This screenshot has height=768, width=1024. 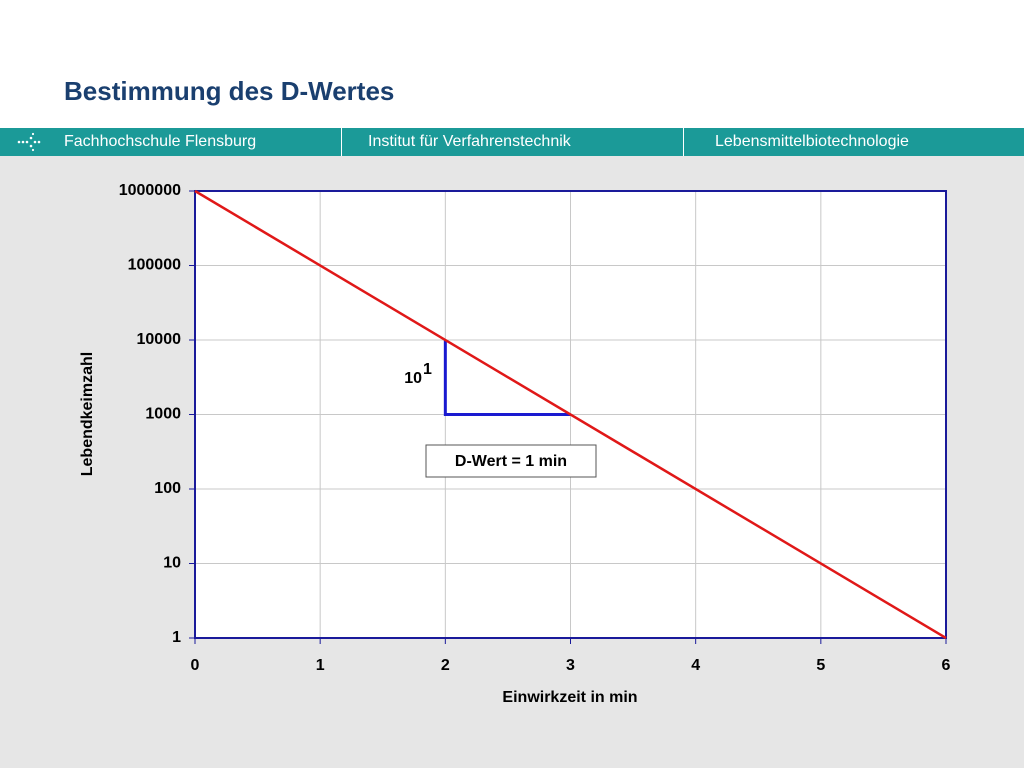 I want to click on y-tick-label: 10, so click(x=172, y=563).